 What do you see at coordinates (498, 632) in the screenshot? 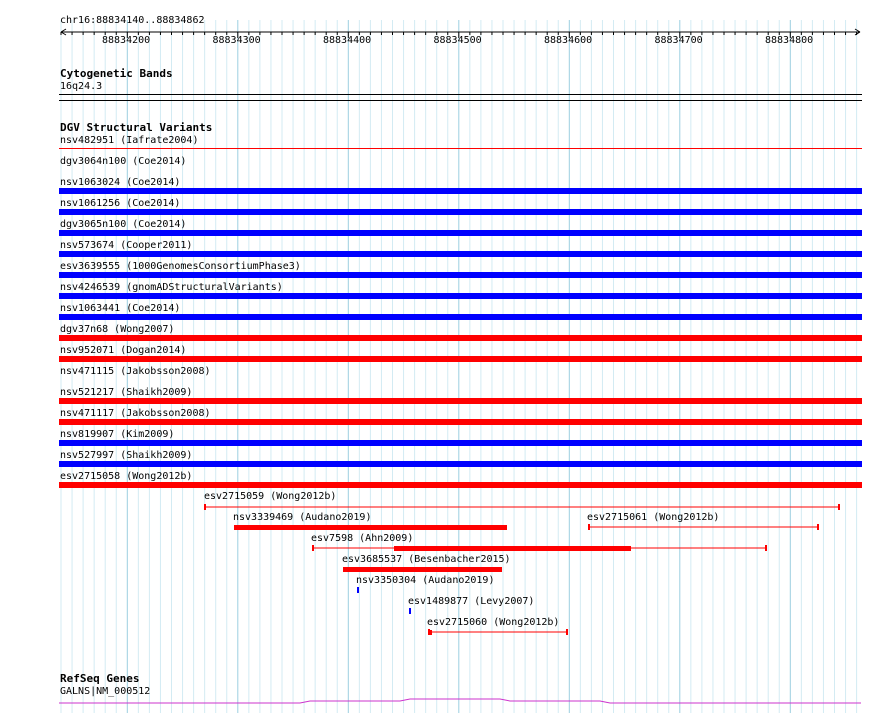
I see `feature-esv2715060` at bounding box center [498, 632].